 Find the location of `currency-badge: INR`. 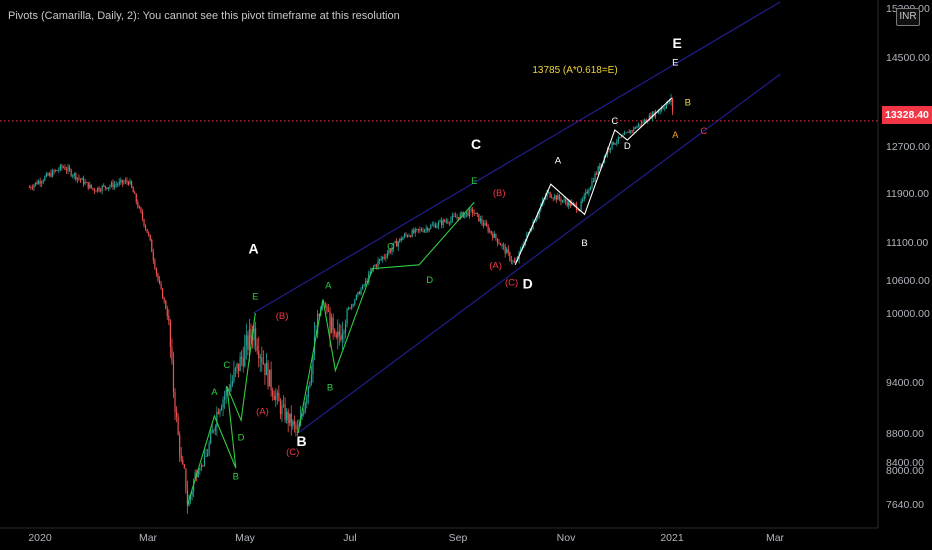

currency-badge: INR is located at coordinates (908, 17).